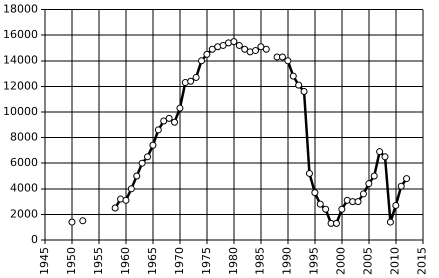 The height and width of the screenshot is (278, 439). Describe the element at coordinates (24, 163) in the screenshot. I see `y-tick-label: 6000` at that location.